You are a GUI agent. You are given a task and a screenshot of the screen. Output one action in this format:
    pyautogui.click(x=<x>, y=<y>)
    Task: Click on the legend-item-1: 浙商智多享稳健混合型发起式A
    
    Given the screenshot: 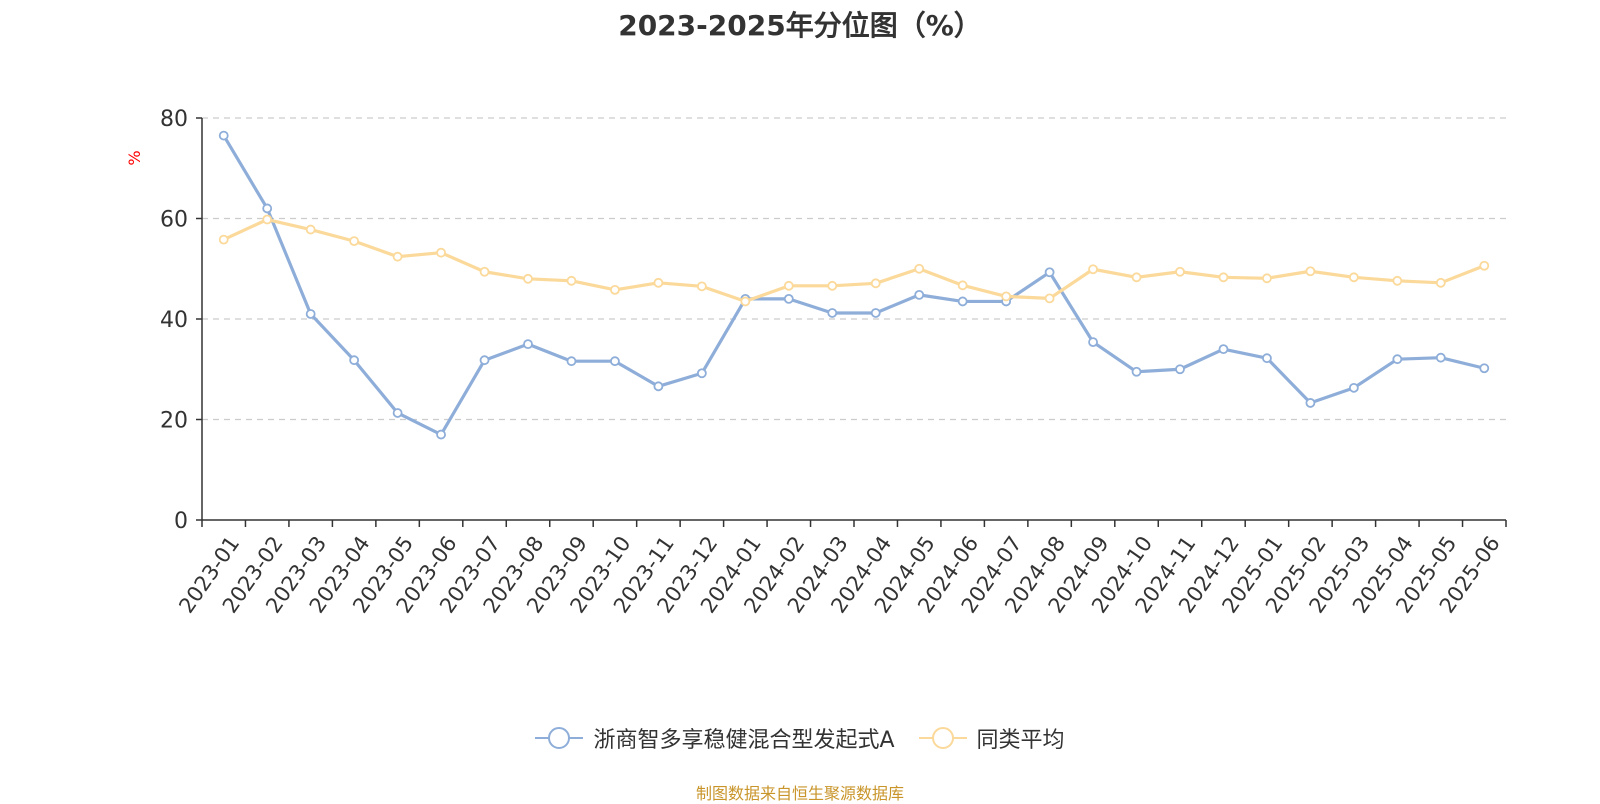 What is the action you would take?
    pyautogui.click(x=715, y=738)
    